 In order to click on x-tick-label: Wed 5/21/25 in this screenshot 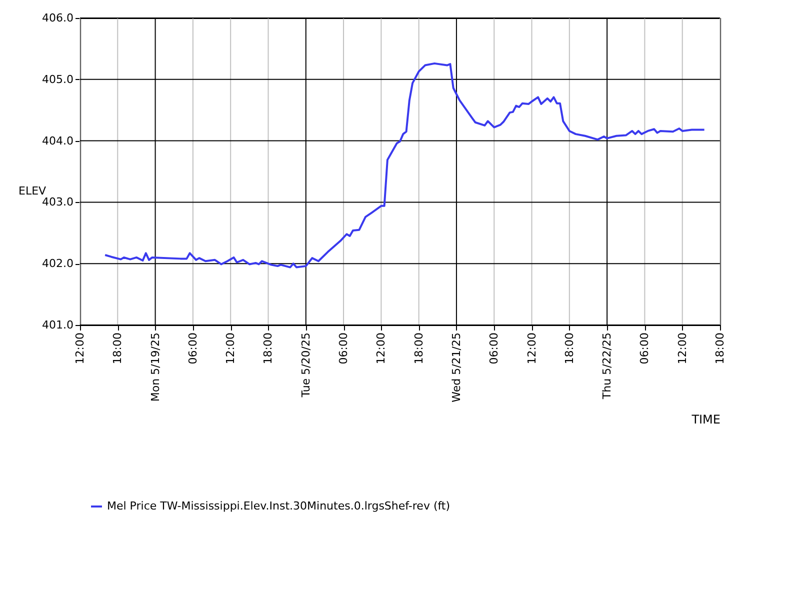, I will do `click(456, 367)`.